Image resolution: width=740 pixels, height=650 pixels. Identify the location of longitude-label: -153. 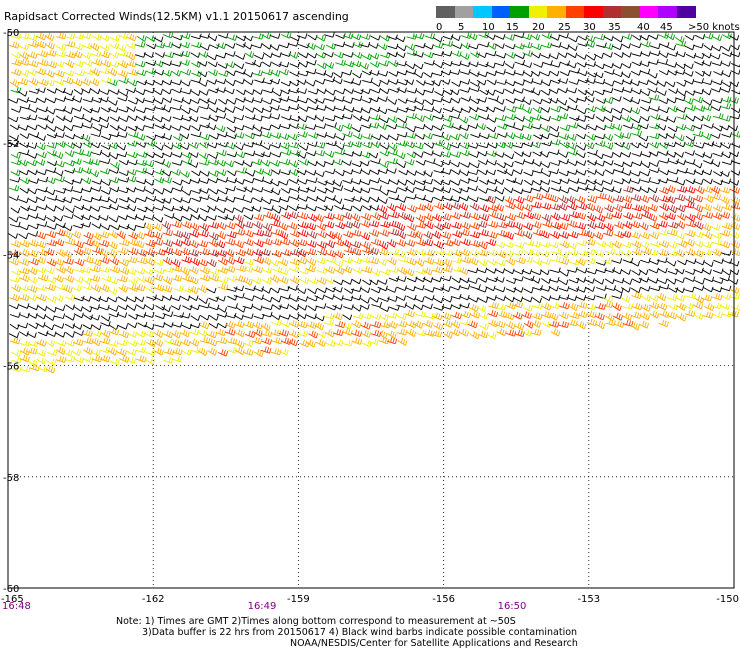
(588, 599).